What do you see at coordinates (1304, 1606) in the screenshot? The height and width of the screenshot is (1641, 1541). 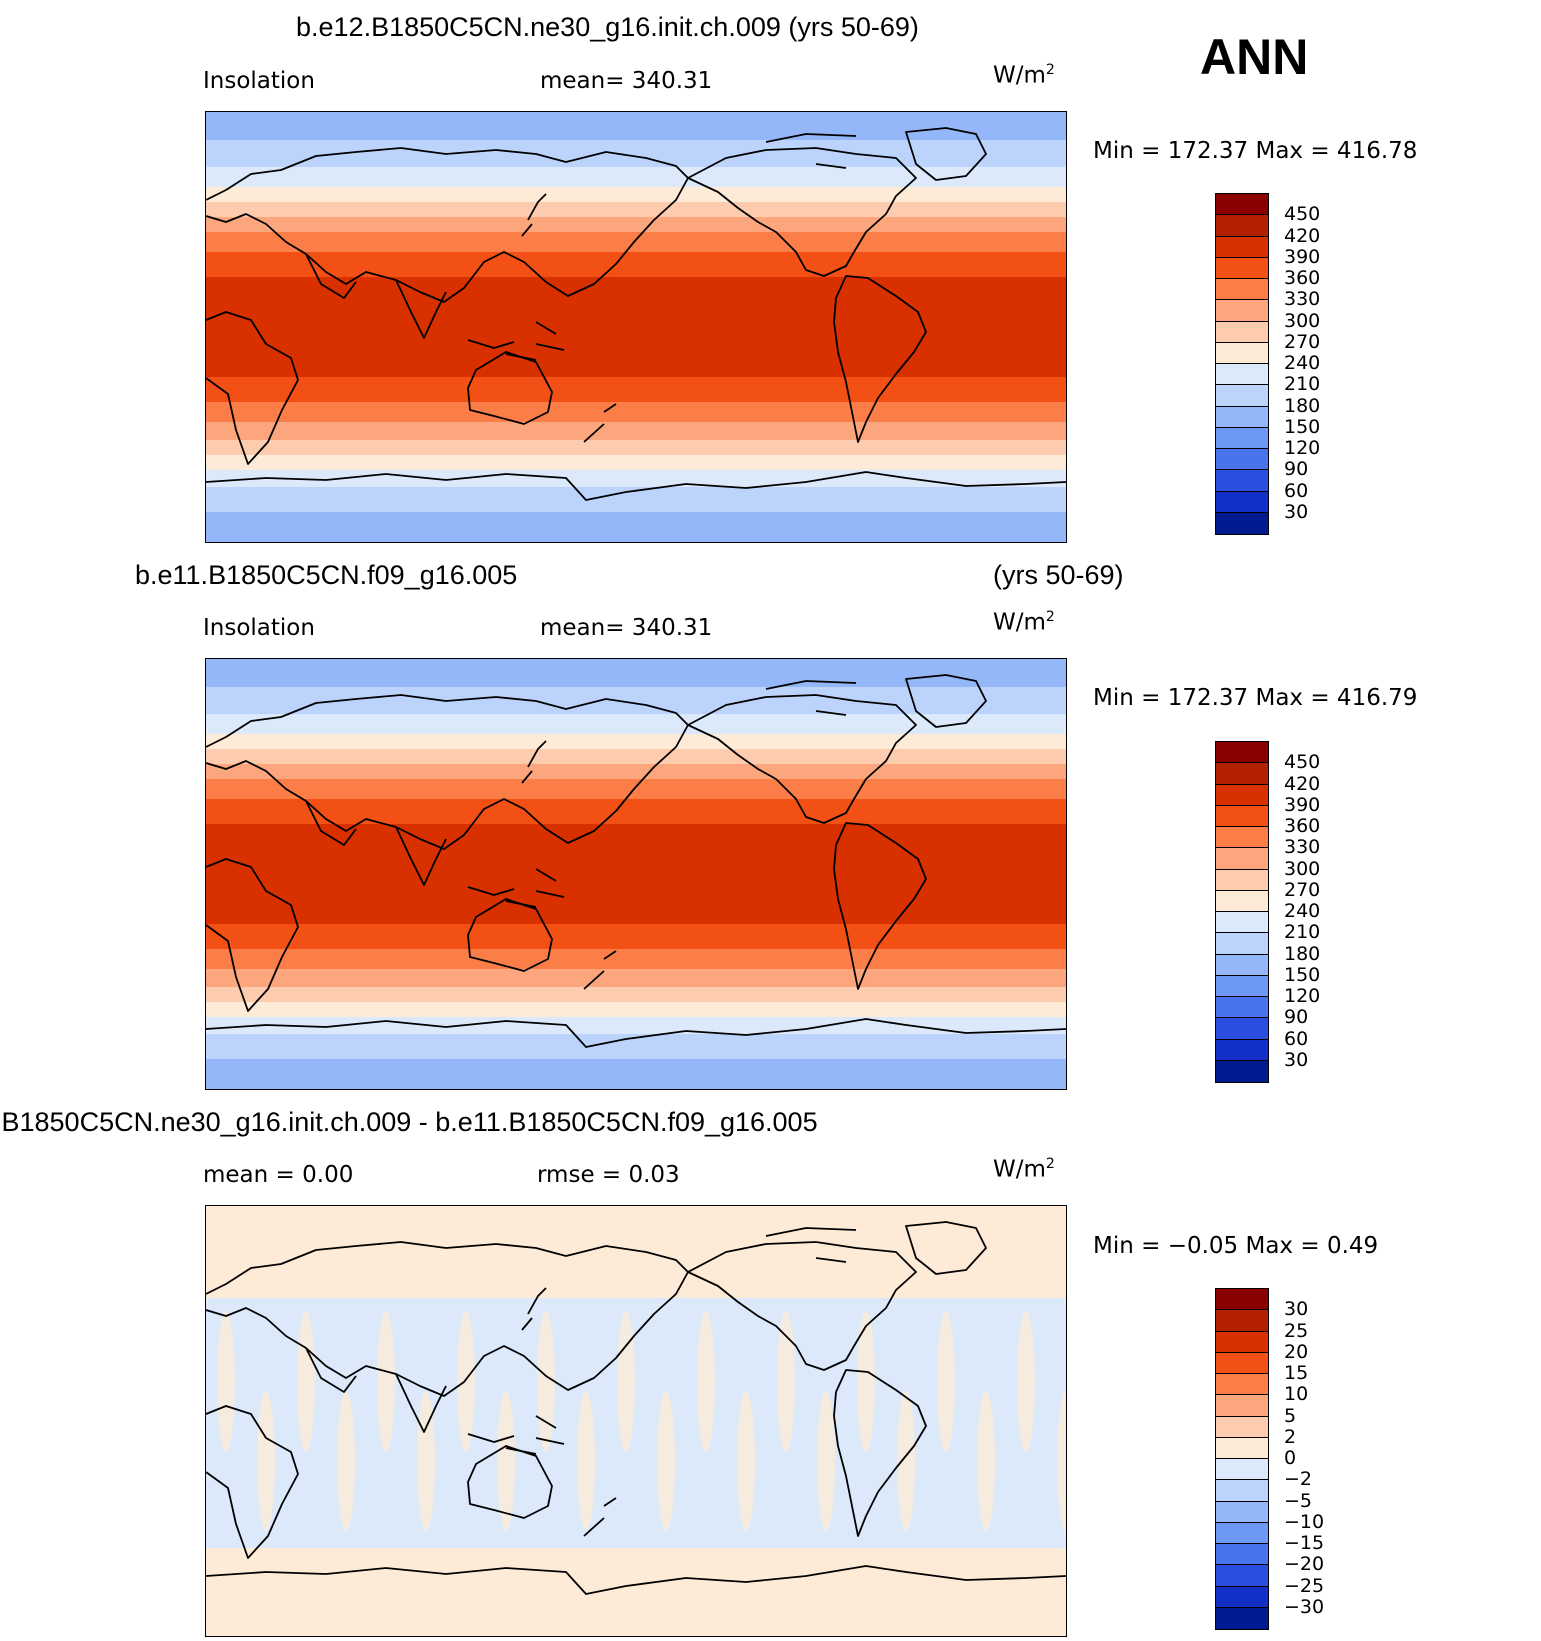 I see `colorbar-tick-label: −30` at bounding box center [1304, 1606].